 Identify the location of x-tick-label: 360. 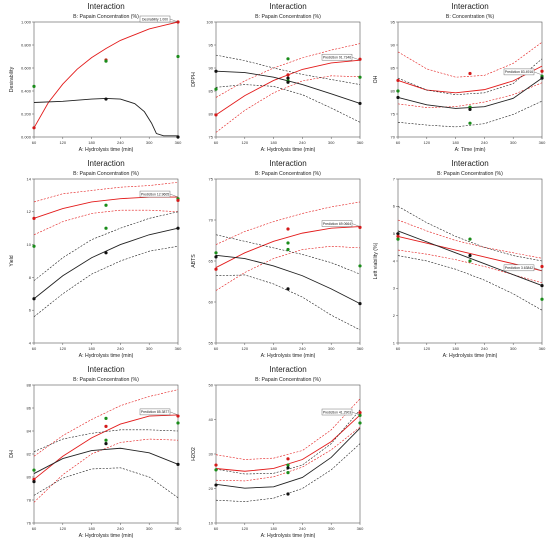
(178, 348).